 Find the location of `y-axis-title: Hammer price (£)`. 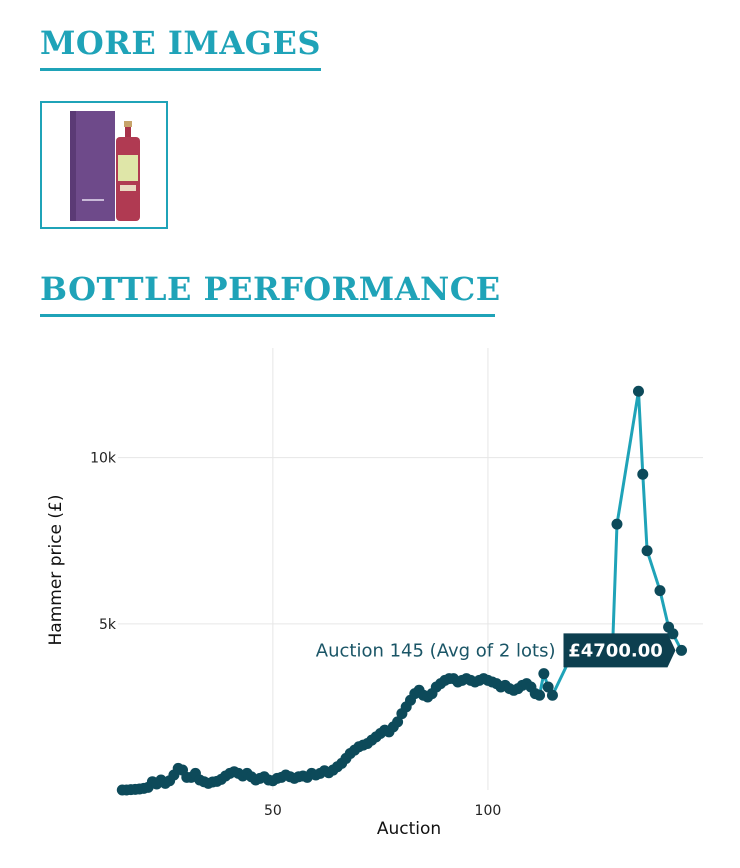

y-axis-title: Hammer price (£) is located at coordinates (56, 570).